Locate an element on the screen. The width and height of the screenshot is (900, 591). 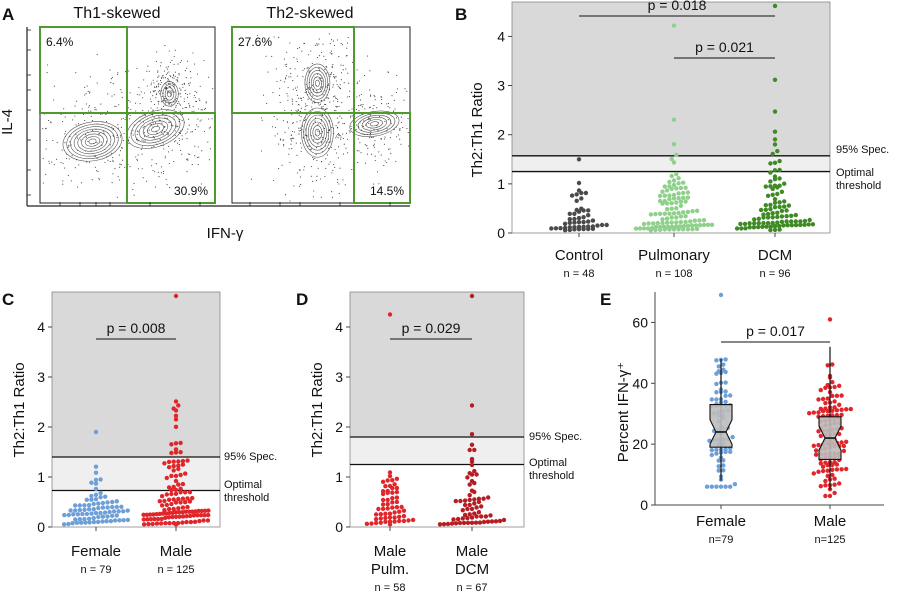
p-value-label: p = 0.029 is located at coordinates (431, 328).